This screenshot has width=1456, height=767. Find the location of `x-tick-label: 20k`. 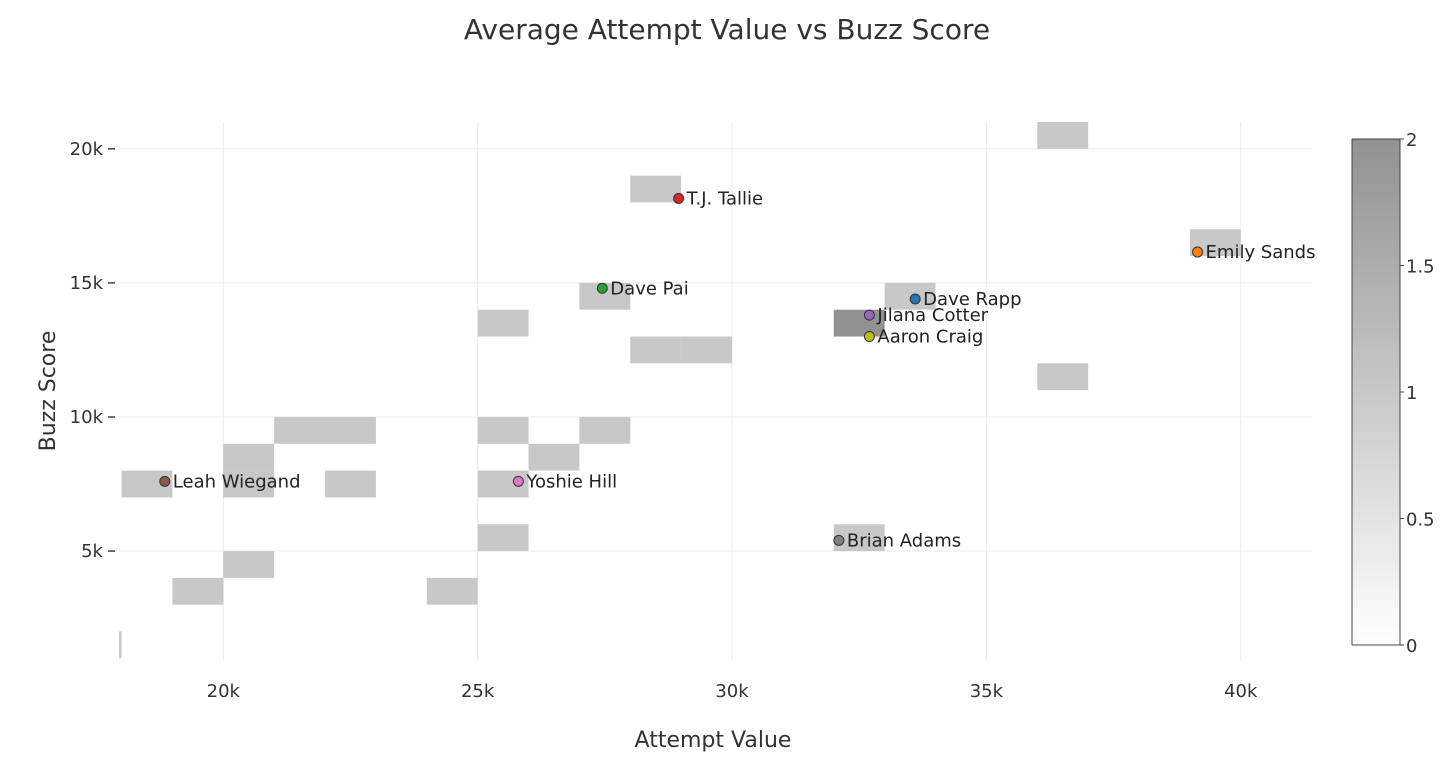

x-tick-label: 20k is located at coordinates (224, 691).